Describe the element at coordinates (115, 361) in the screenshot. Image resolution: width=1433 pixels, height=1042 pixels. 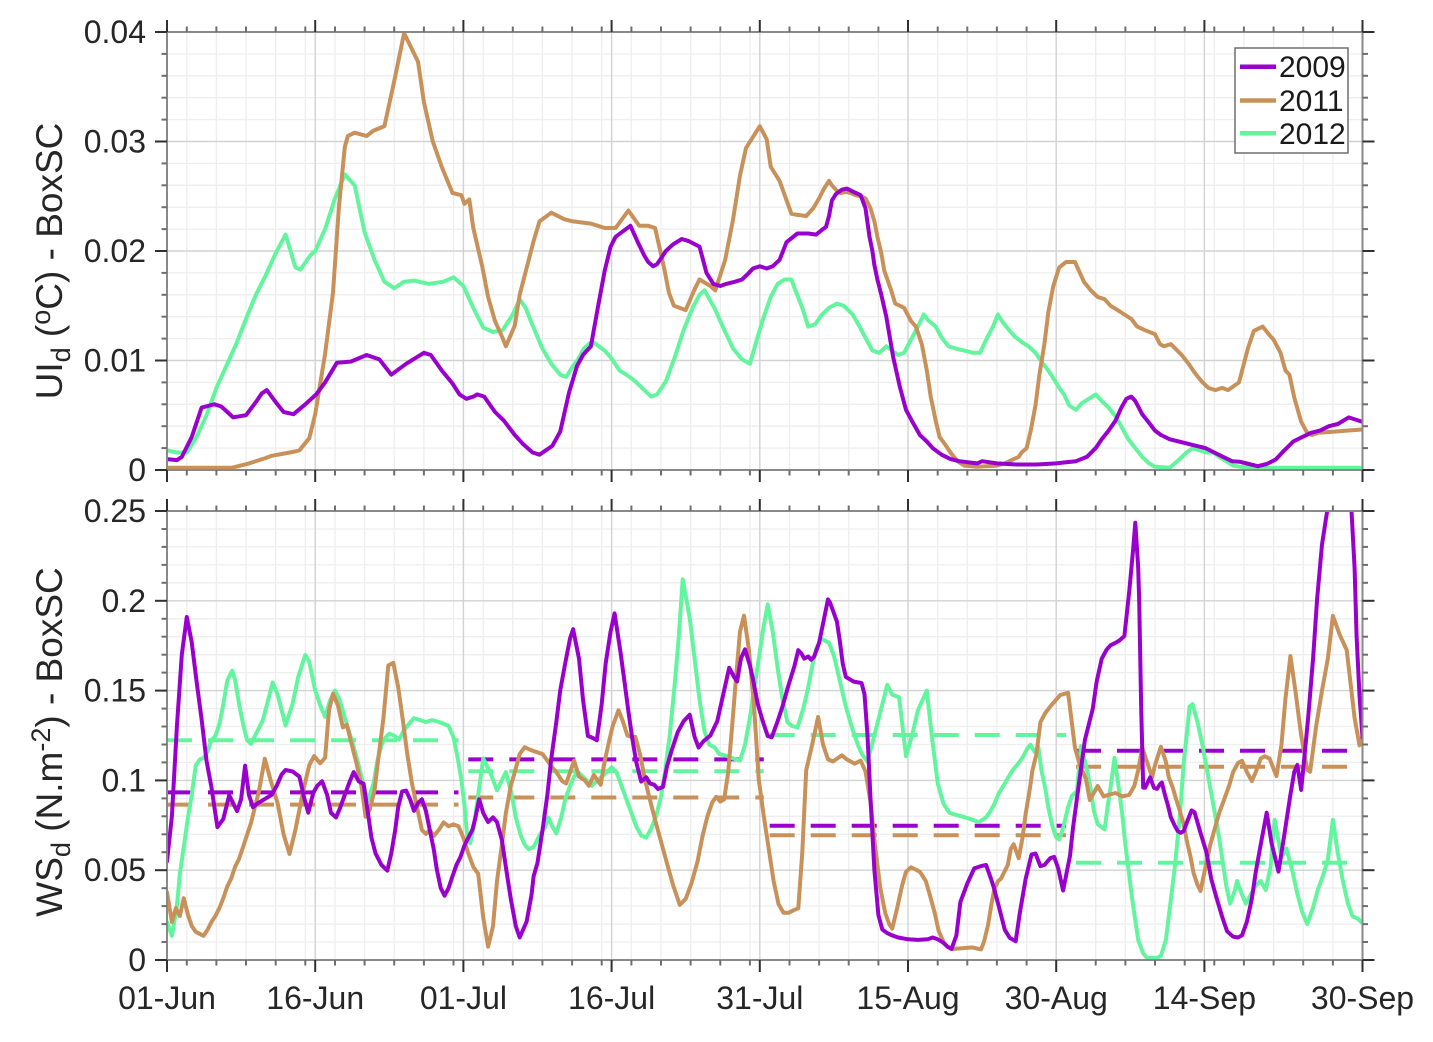
I see `svg-text: 0.01` at that location.